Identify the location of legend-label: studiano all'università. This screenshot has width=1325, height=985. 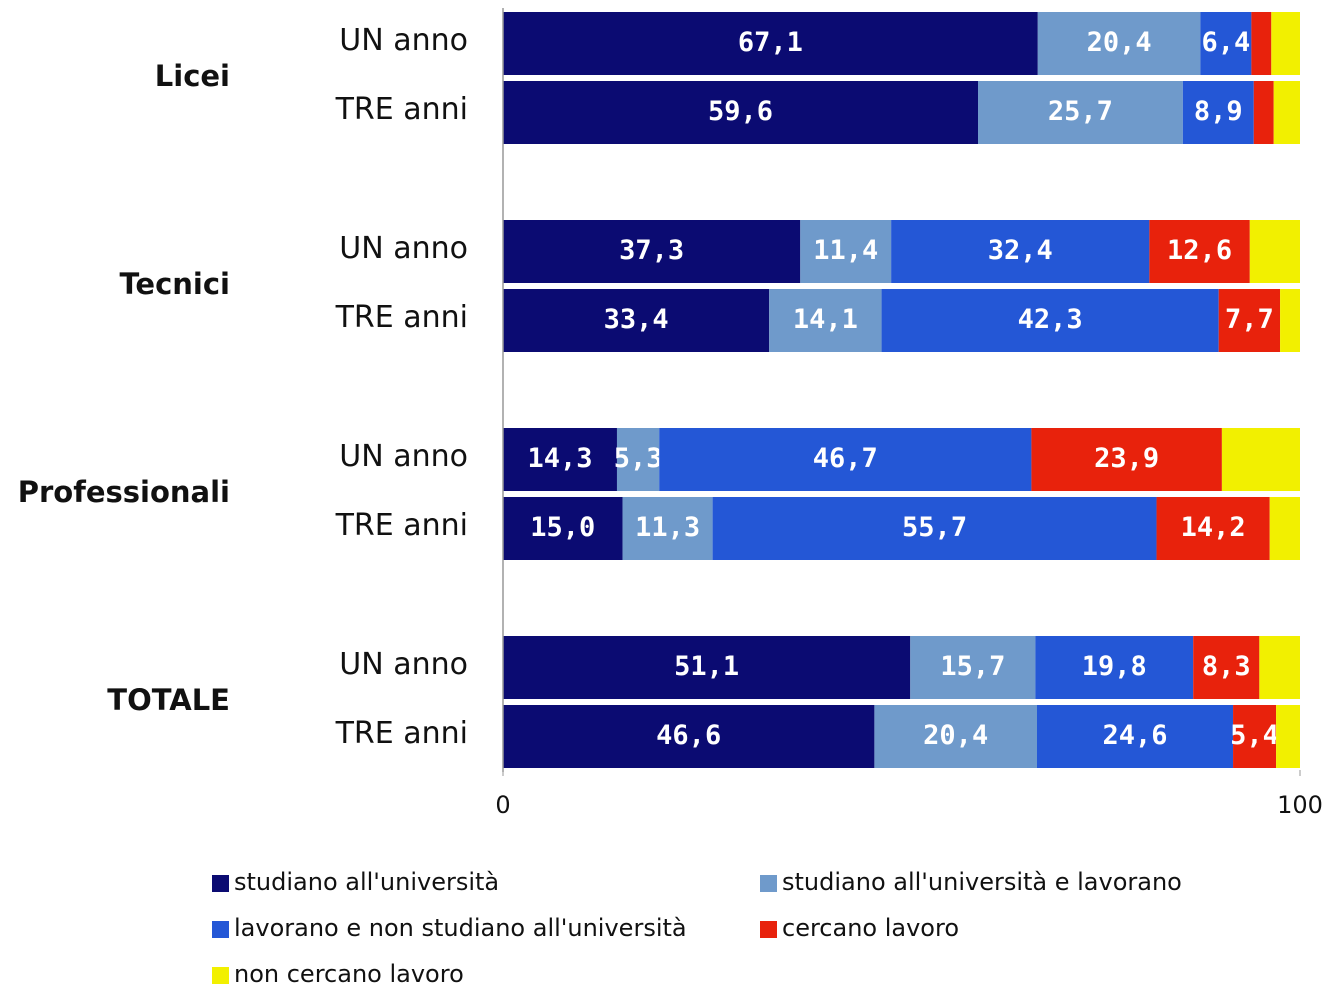
(366, 882).